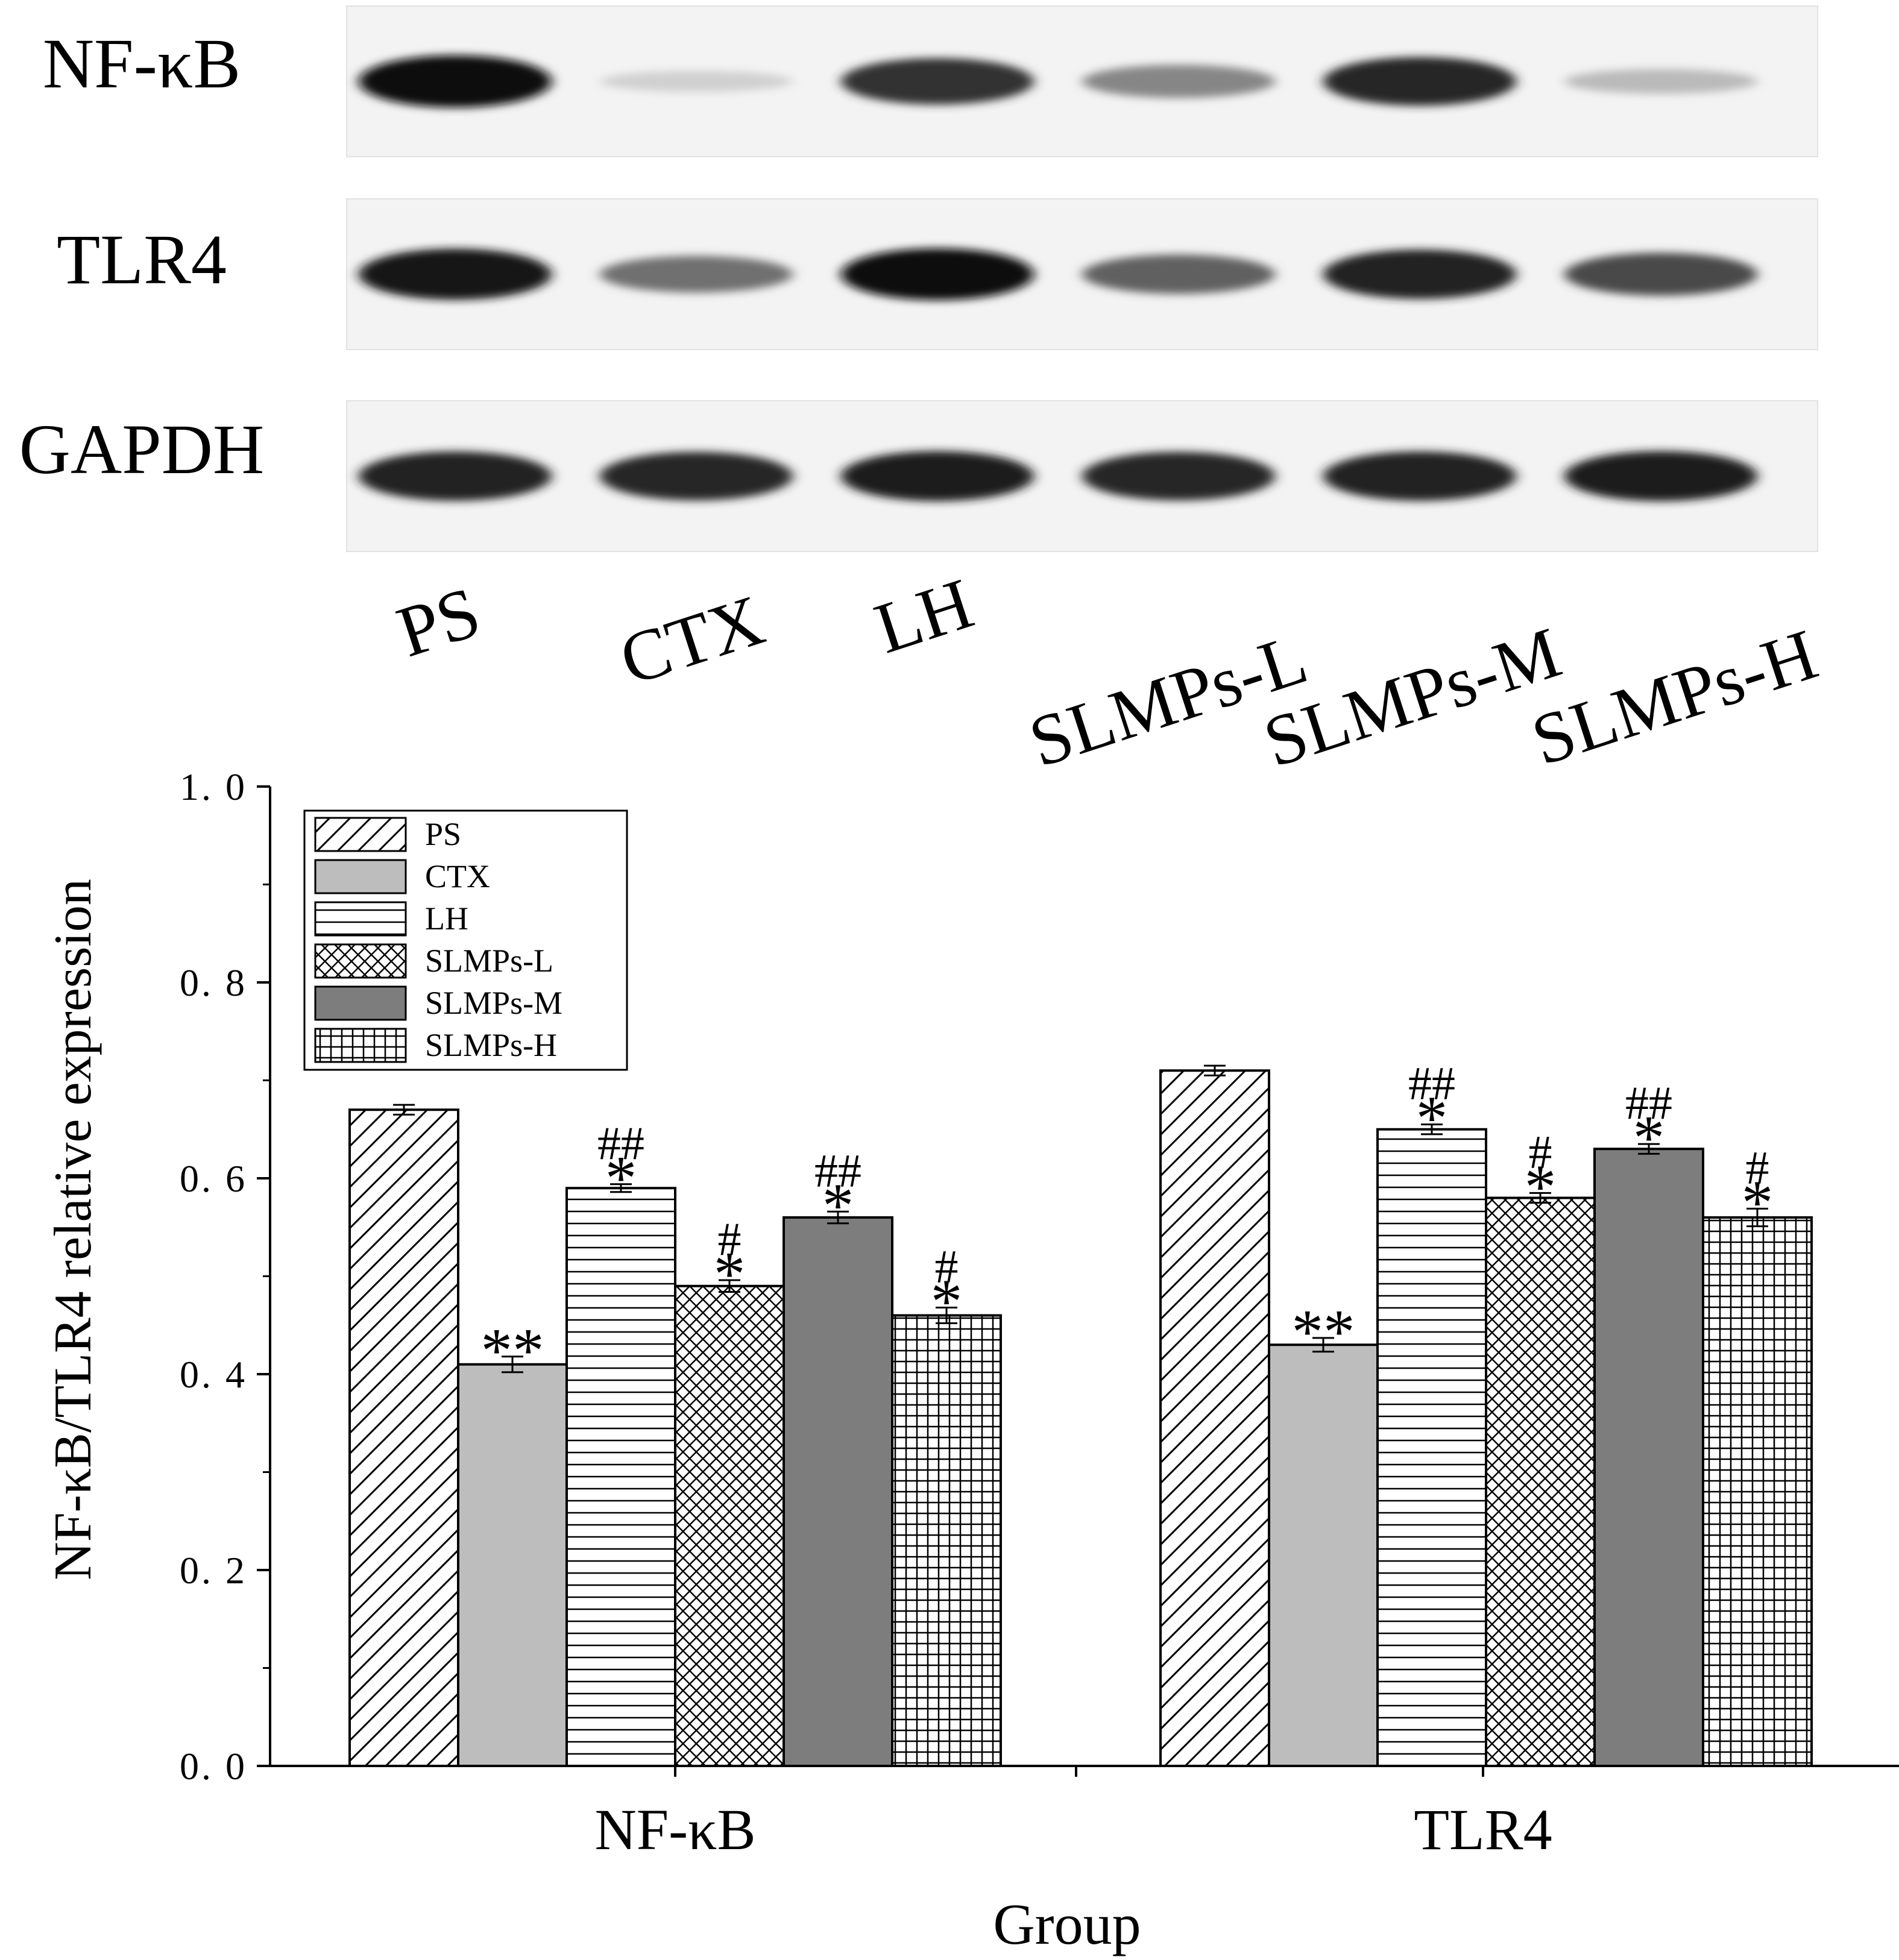  What do you see at coordinates (493, 1003) in the screenshot?
I see `legend-label: SLMPs-M` at bounding box center [493, 1003].